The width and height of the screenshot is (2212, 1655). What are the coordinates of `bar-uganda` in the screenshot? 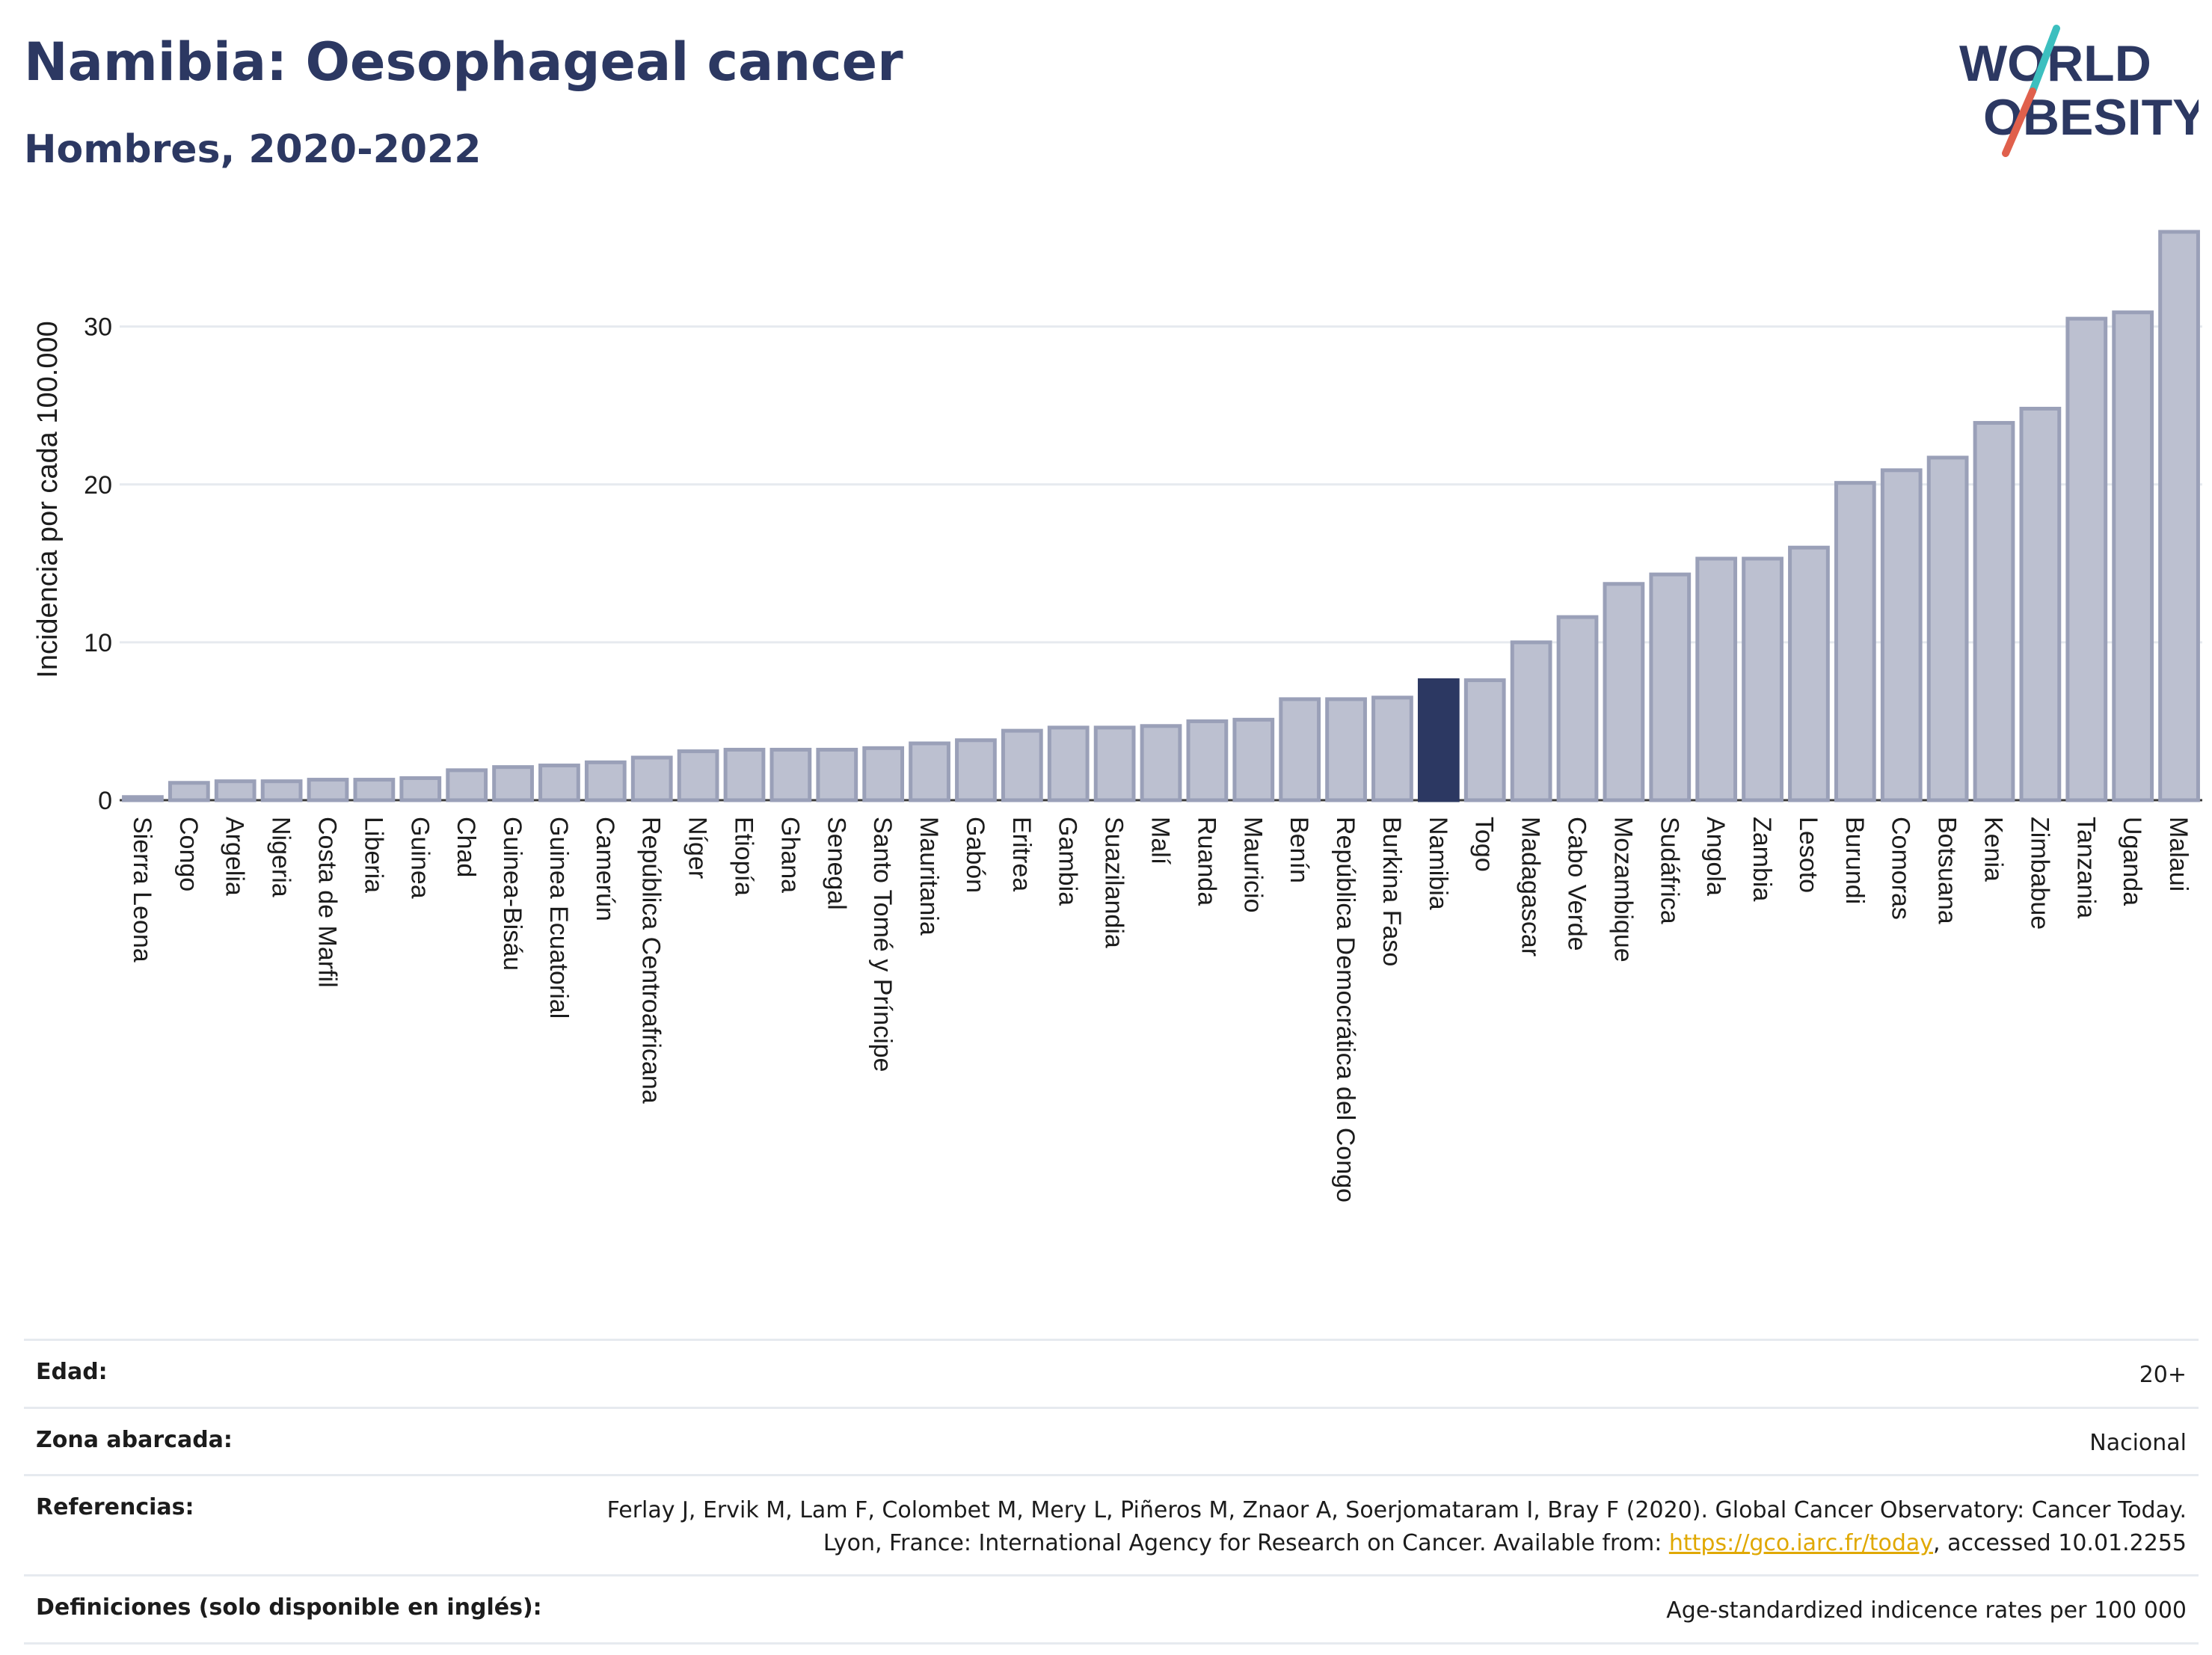 It's located at (2133, 556).